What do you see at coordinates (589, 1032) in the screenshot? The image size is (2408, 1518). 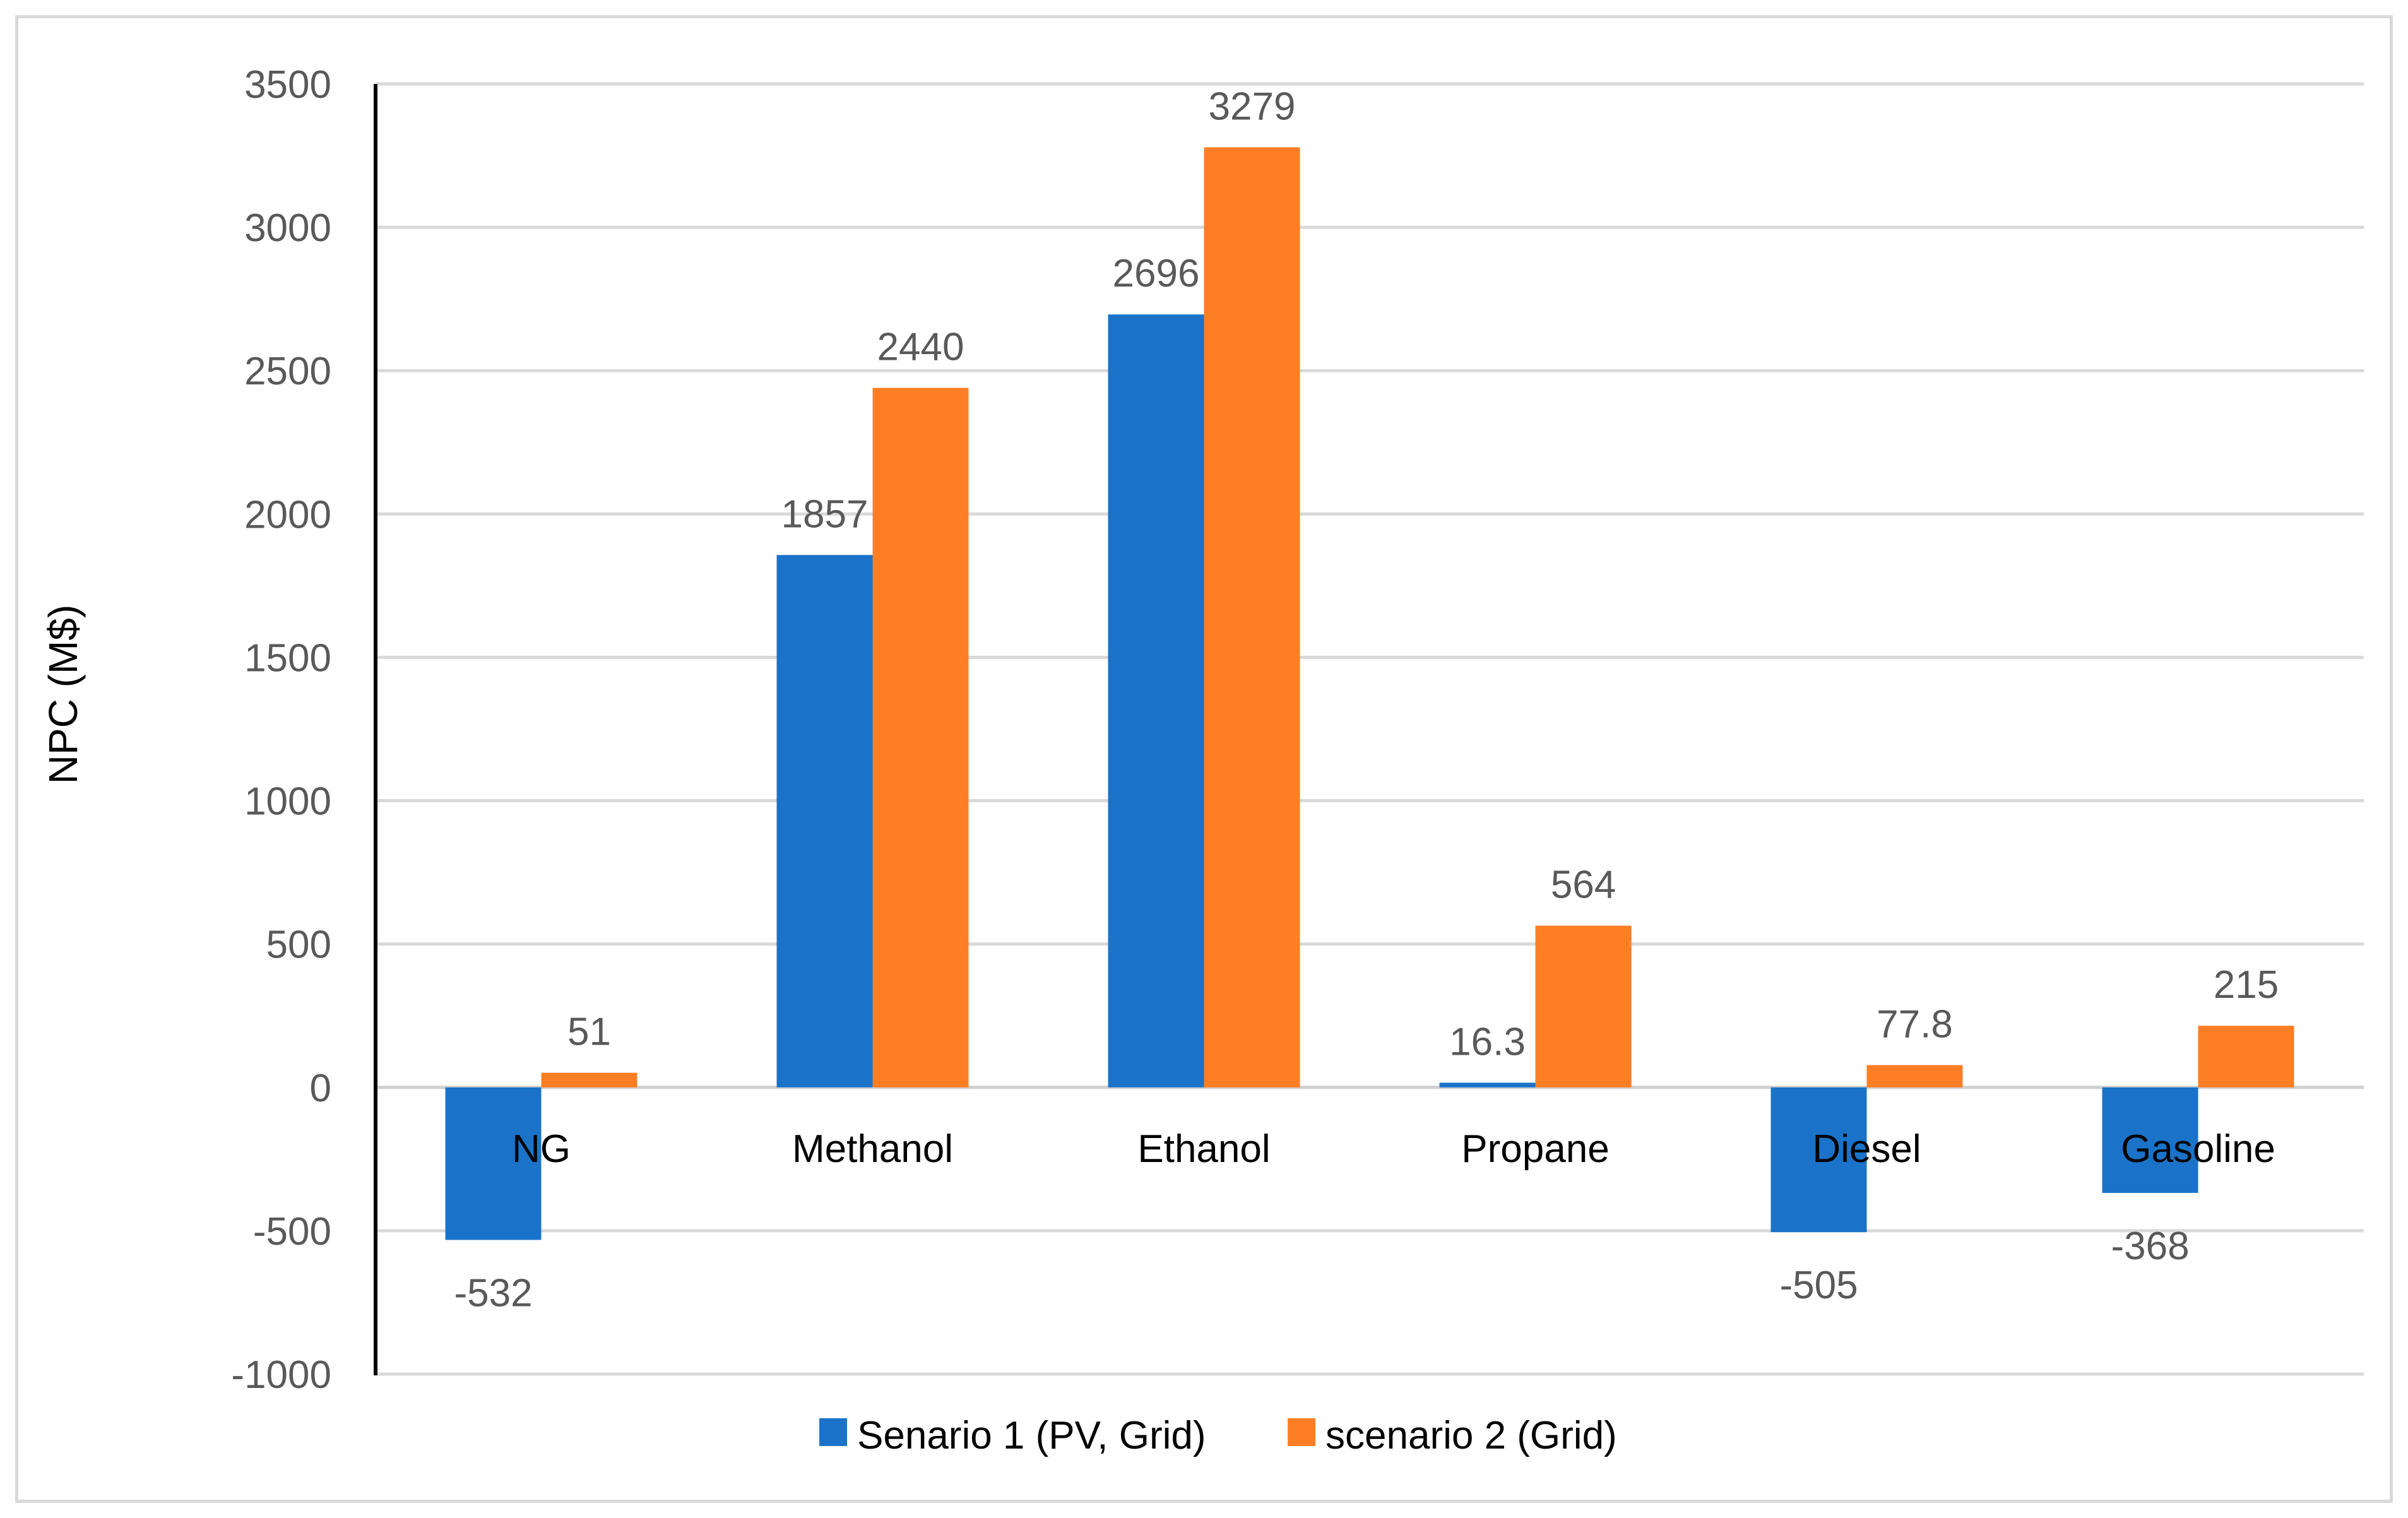 I see `data-label: 51` at bounding box center [589, 1032].